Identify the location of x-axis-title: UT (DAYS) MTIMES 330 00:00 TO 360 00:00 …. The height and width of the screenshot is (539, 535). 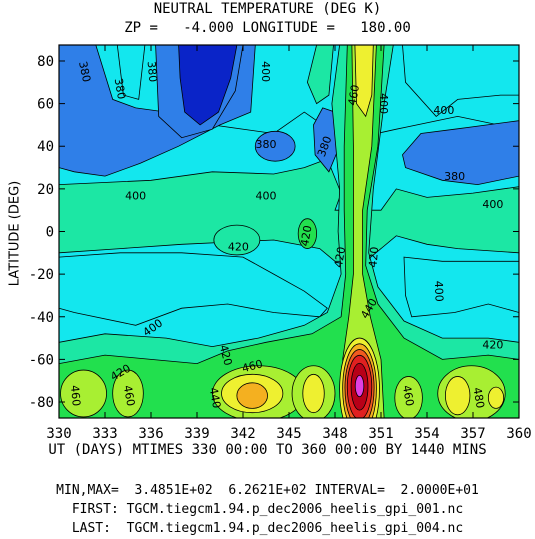
(267, 450).